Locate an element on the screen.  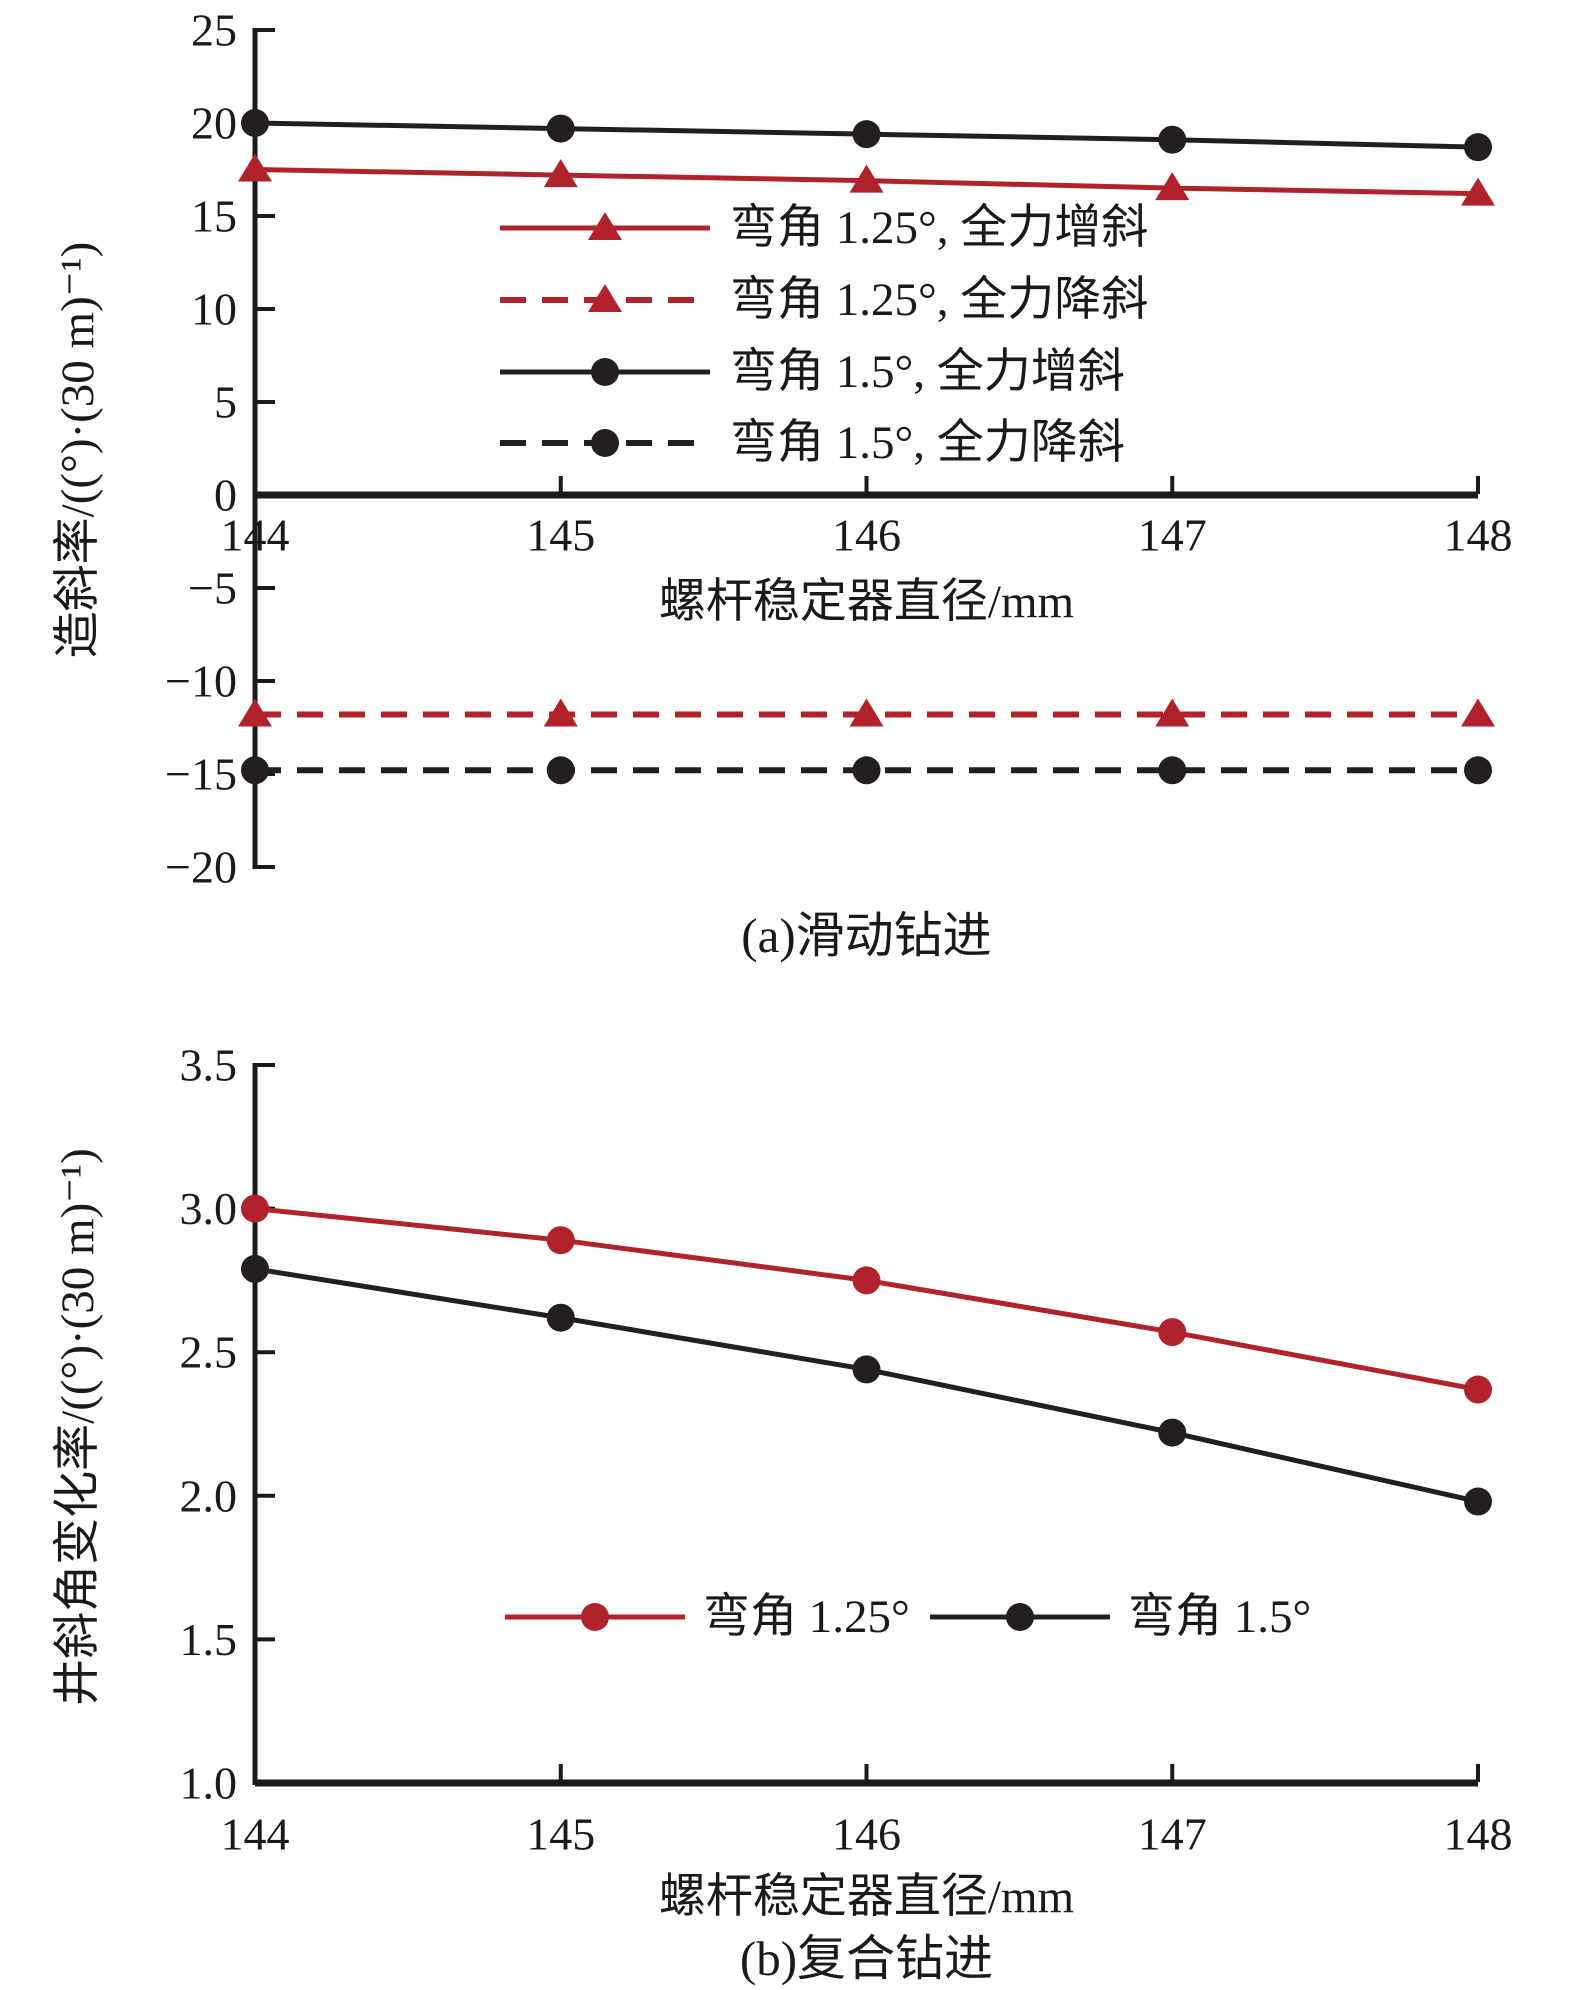
series-b-1-line is located at coordinates (866, 1385).